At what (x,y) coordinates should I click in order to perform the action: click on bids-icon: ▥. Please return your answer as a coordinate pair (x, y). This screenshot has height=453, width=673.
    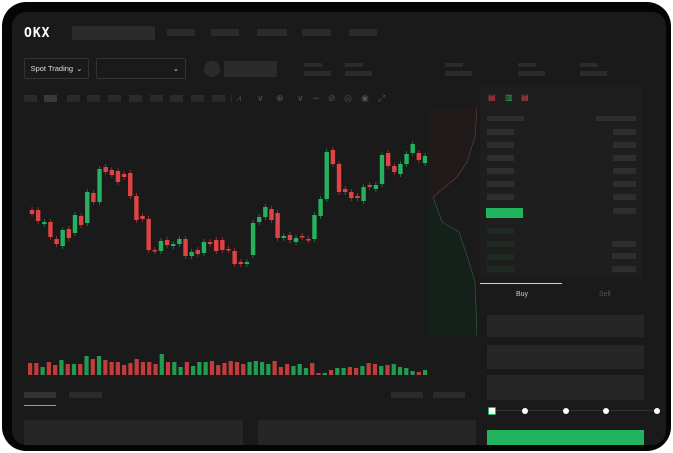
    Looking at the image, I should click on (509, 97).